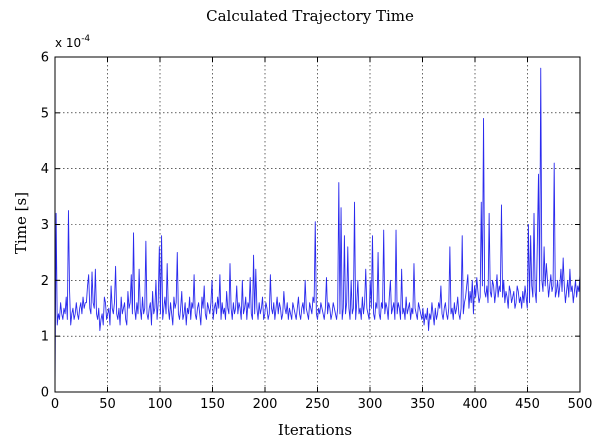 This screenshot has height=443, width=600. What do you see at coordinates (45, 393) in the screenshot?
I see `y-tick-label: 0` at bounding box center [45, 393].